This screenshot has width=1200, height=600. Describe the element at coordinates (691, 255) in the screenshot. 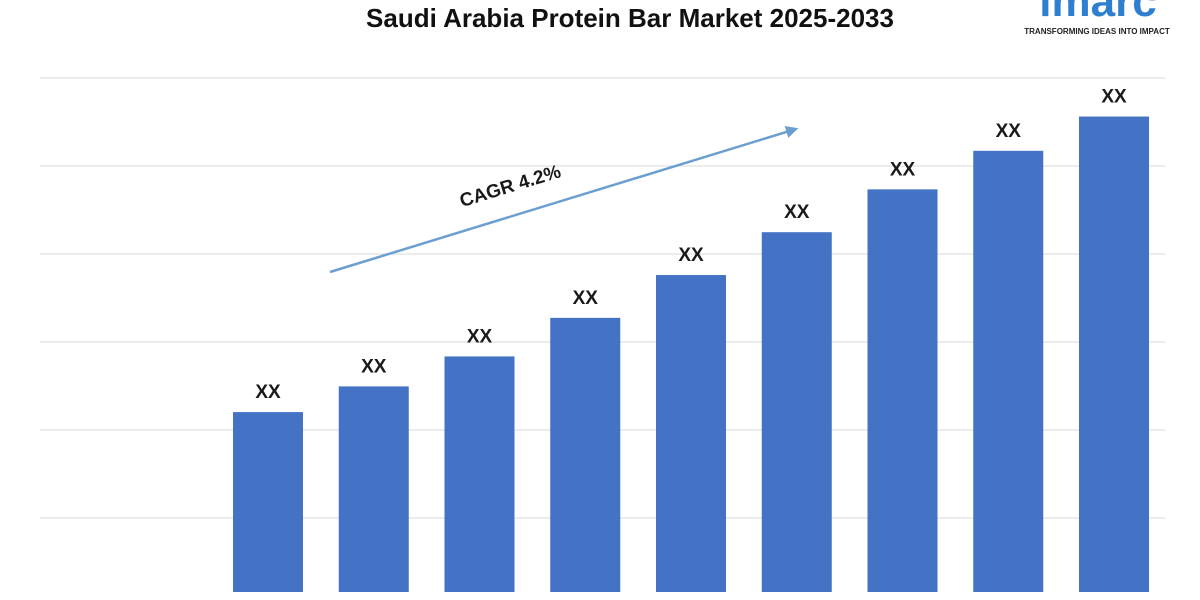

I see `data-label-5: XX` at that location.